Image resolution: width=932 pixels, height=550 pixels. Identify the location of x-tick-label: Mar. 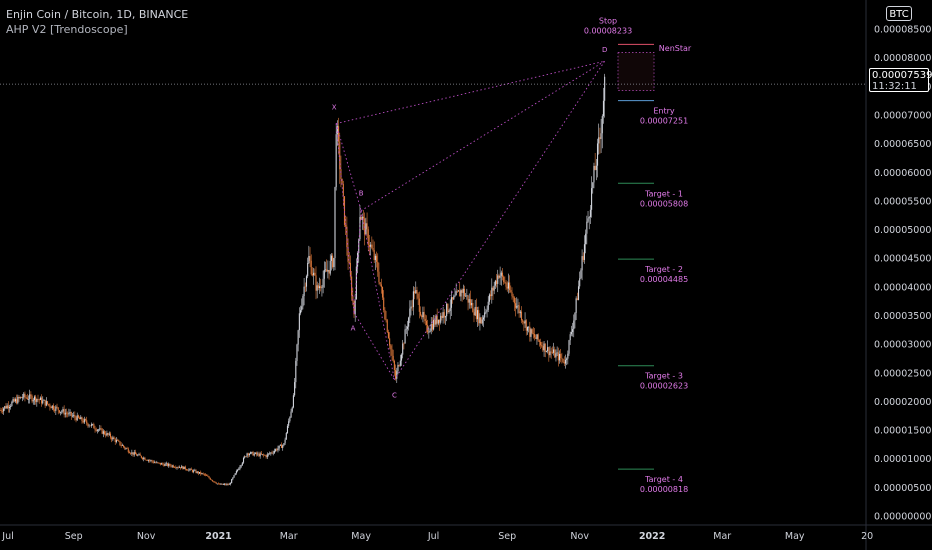
(289, 536).